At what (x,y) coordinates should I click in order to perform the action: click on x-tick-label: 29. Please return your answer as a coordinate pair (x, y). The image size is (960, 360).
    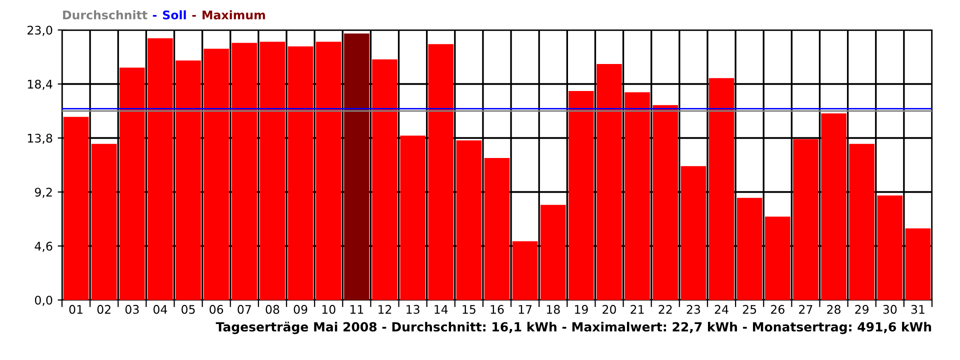
    Looking at the image, I should click on (862, 309).